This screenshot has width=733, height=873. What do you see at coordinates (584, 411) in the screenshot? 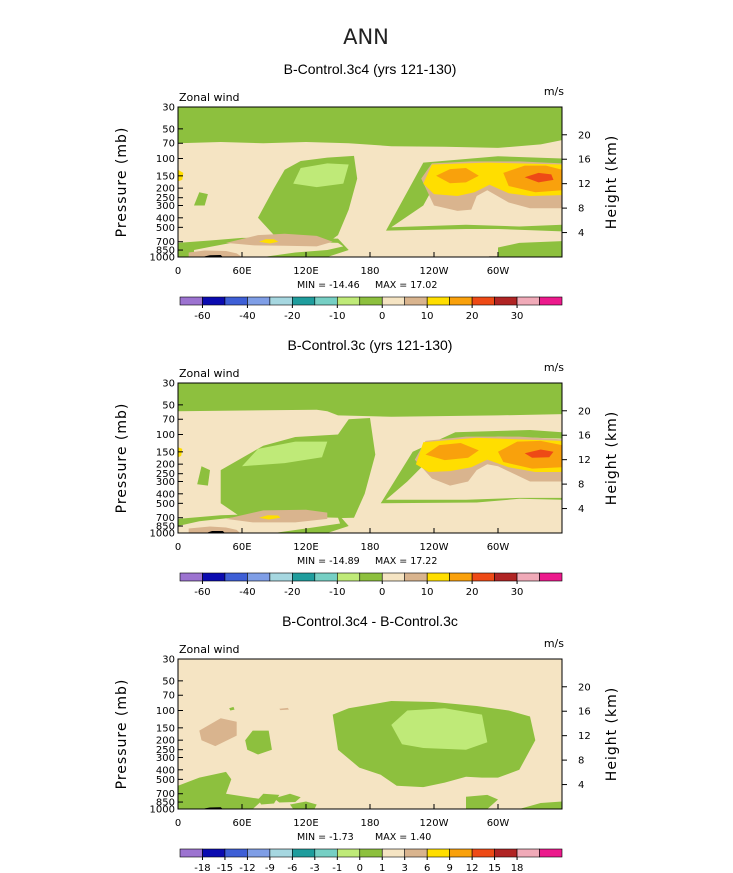
I see `height-tick-label: 20` at bounding box center [584, 411].